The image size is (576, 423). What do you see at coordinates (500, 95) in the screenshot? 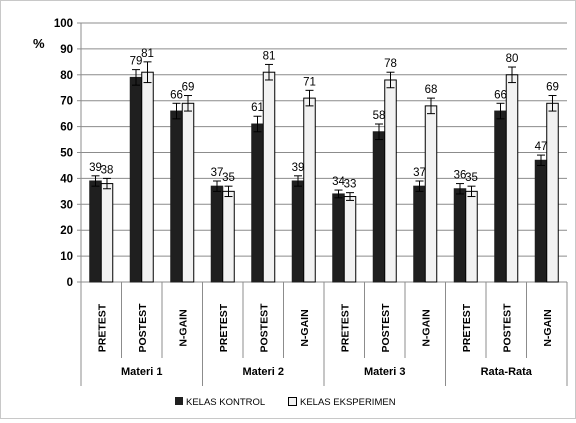
I see `data-label-kelas-kontrol-11: 66` at bounding box center [500, 95].